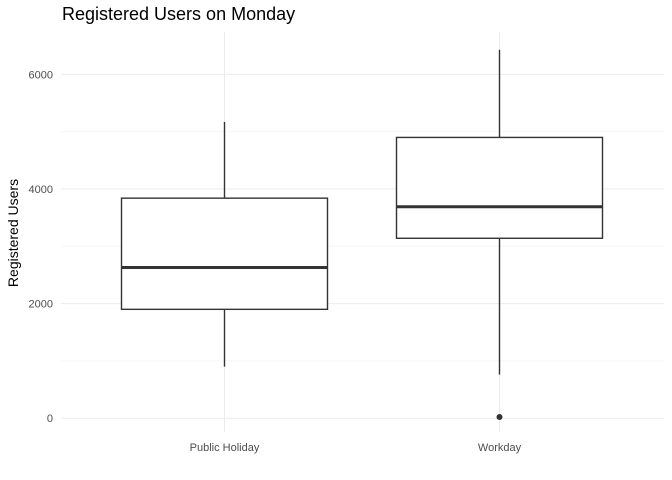 This screenshot has width=672, height=480. Describe the element at coordinates (179, 14) in the screenshot. I see `chart-title: Registered Users on Monday` at that location.